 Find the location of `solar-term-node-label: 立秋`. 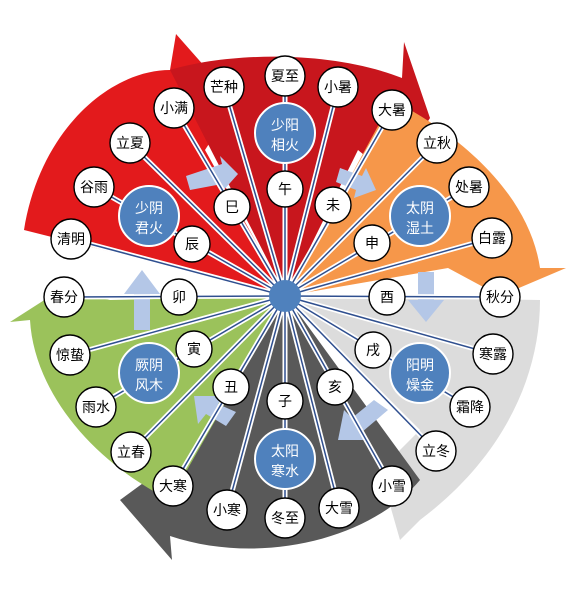

solar-term-node-label: 立秋 is located at coordinates (437, 144).